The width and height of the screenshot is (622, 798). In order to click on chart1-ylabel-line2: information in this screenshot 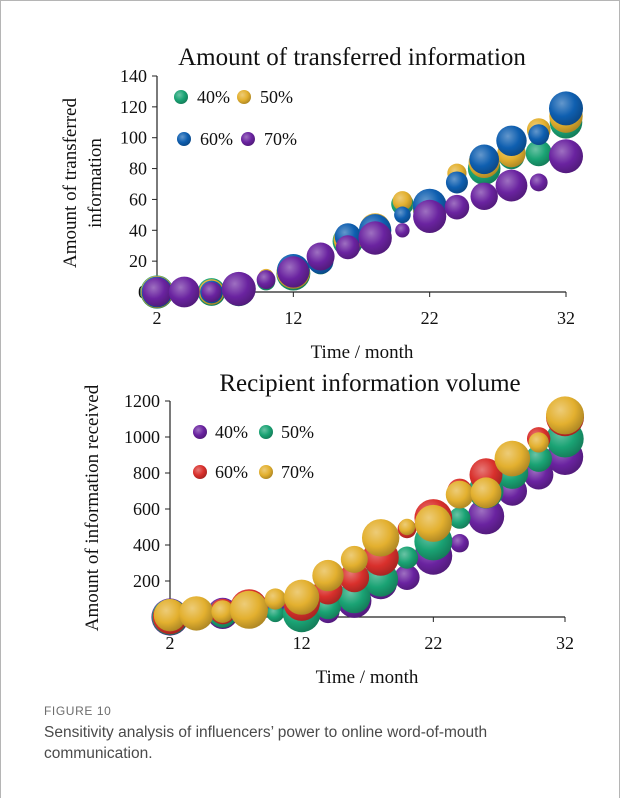, I will do `click(95, 183)`.